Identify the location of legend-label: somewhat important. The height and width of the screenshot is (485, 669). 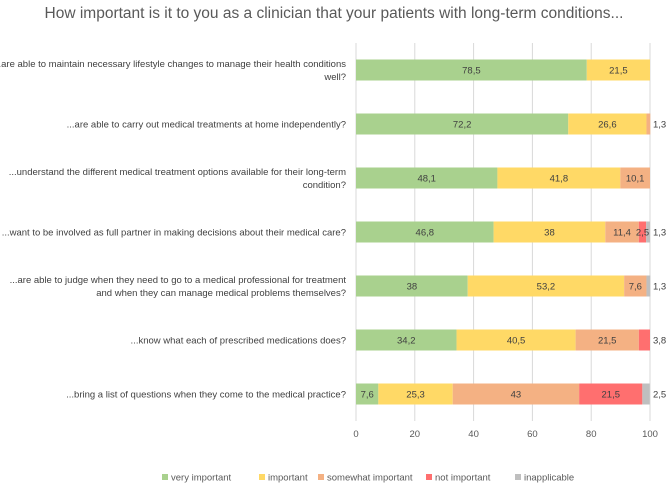
(370, 478).